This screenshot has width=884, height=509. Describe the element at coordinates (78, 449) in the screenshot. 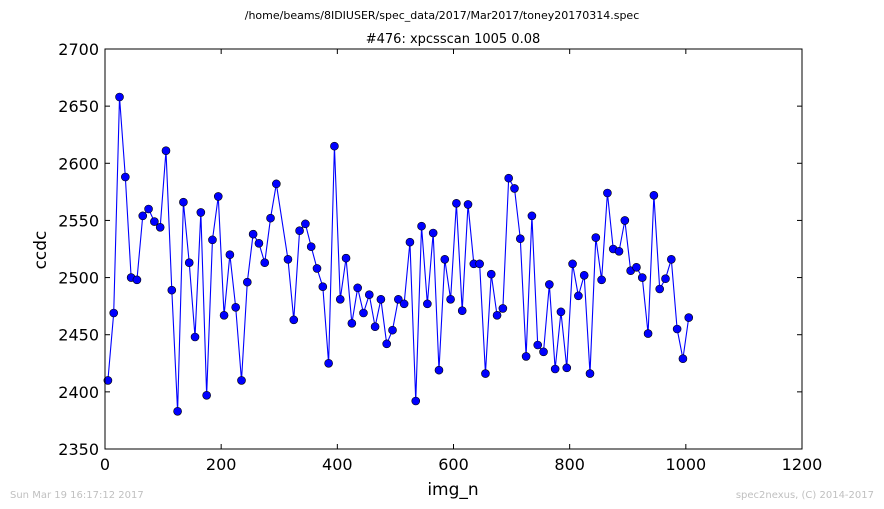

I see `y-tick-label: 2350` at that location.